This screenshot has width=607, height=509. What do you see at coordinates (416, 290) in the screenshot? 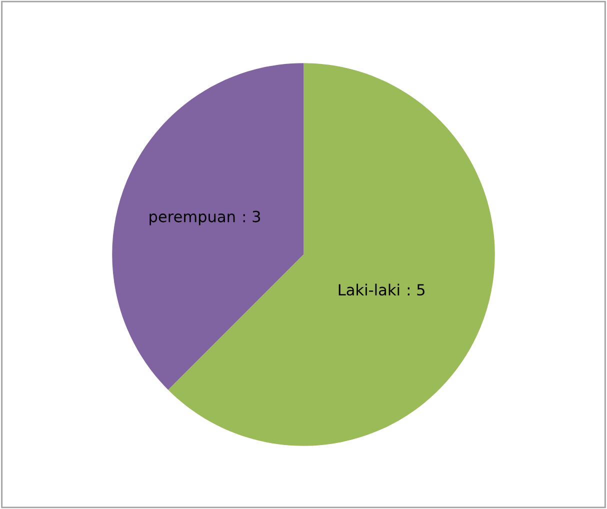
I see `data-label: : 5` at bounding box center [416, 290].